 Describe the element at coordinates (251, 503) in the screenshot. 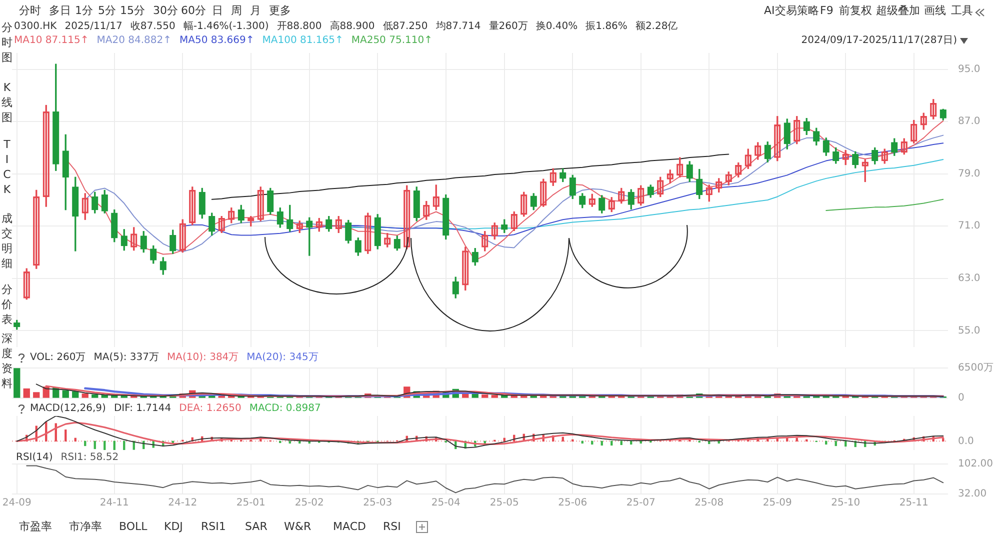

I see `x-tick-label: 25-01` at that location.